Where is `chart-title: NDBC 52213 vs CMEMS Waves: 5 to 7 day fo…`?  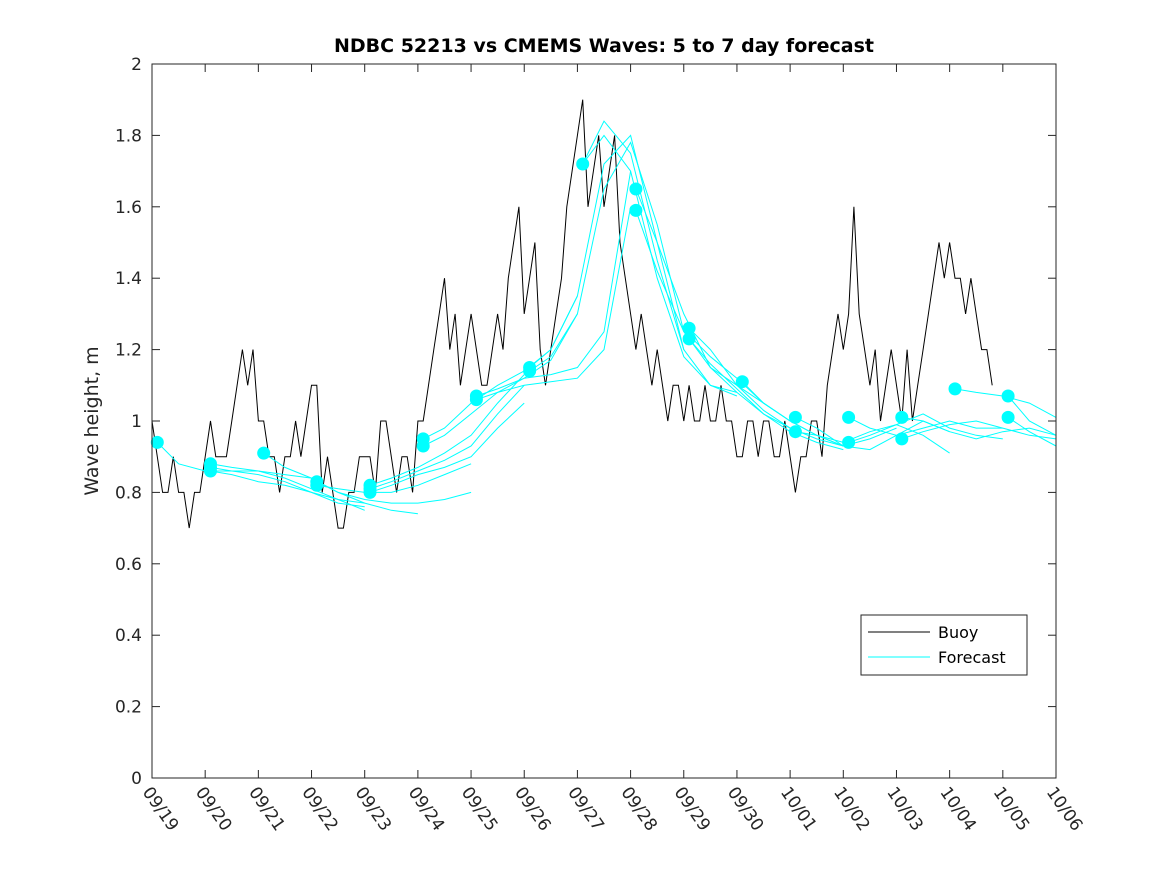 chart-title: NDBC 52213 vs CMEMS Waves: 5 to 7 day fo… is located at coordinates (604, 46).